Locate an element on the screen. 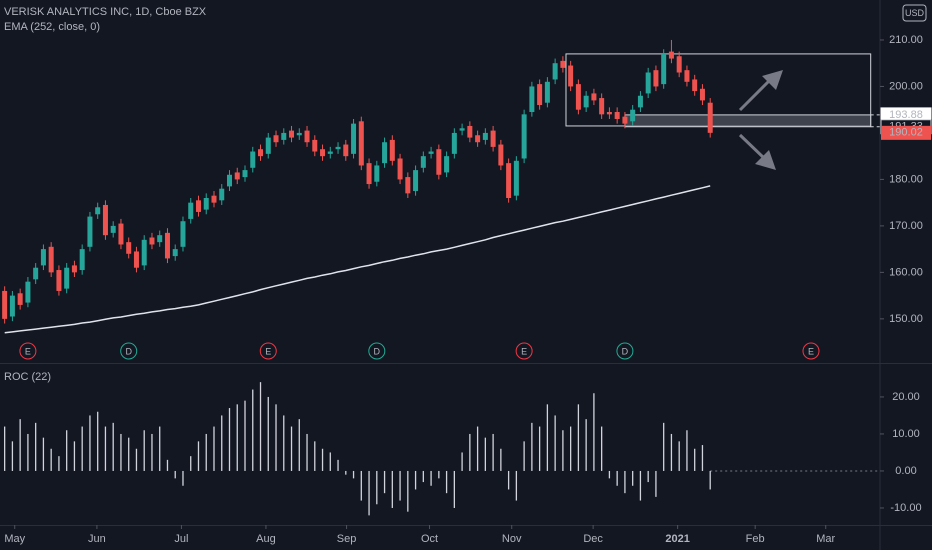  arrow-up is located at coordinates (760, 91).